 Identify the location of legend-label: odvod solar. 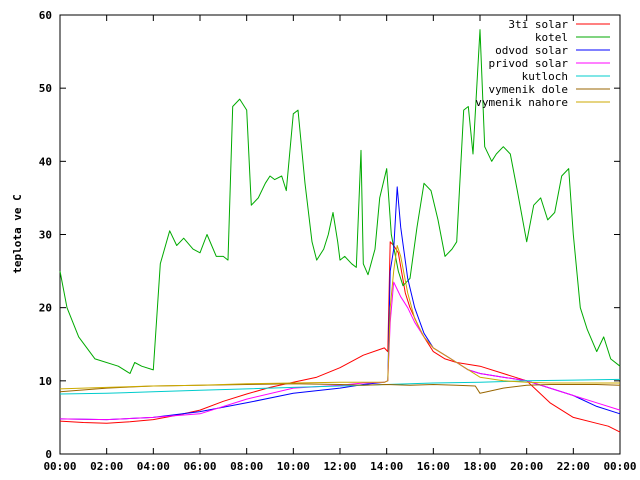
(531, 50).